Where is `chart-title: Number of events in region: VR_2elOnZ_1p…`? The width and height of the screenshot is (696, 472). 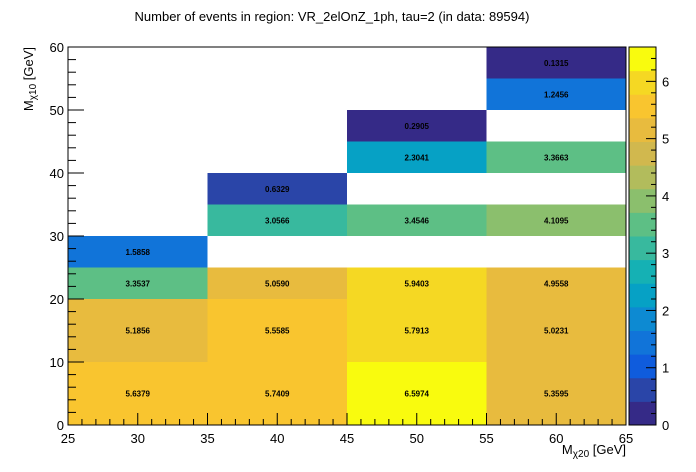
chart-title: Number of events in region: VR_2elOnZ_1p… is located at coordinates (332, 16).